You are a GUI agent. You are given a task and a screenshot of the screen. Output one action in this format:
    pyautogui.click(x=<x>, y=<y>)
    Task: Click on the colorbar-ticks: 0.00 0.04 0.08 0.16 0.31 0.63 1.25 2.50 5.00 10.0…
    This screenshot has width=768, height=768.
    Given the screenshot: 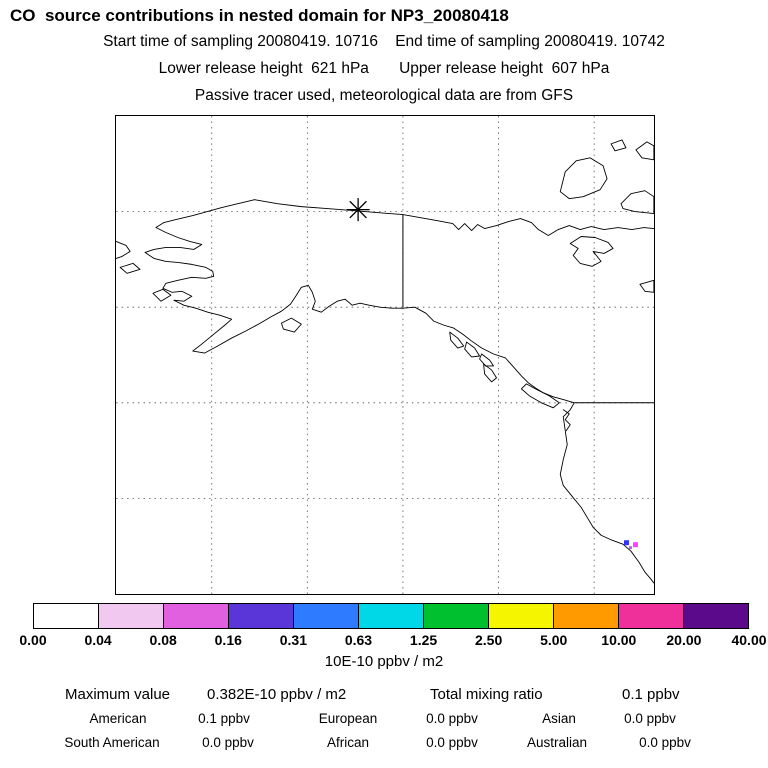 What is the action you would take?
    pyautogui.click(x=392, y=641)
    